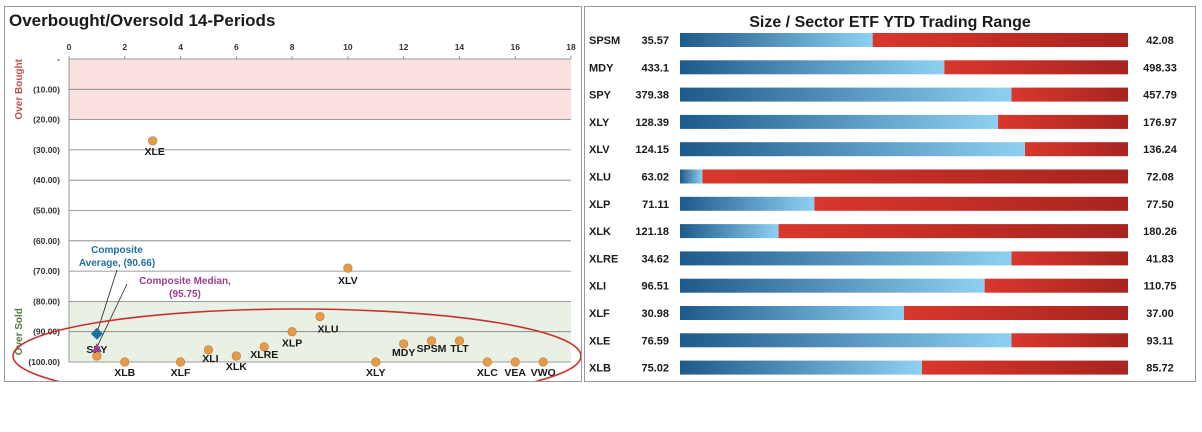  What do you see at coordinates (46, 150) in the screenshot?
I see `y-tick-label: (30.00)` at bounding box center [46, 150].